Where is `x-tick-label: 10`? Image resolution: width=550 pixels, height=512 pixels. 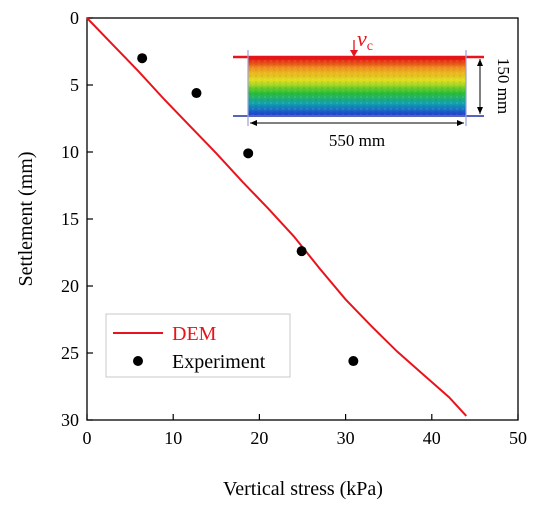 x-tick-label: 10 is located at coordinates (173, 438).